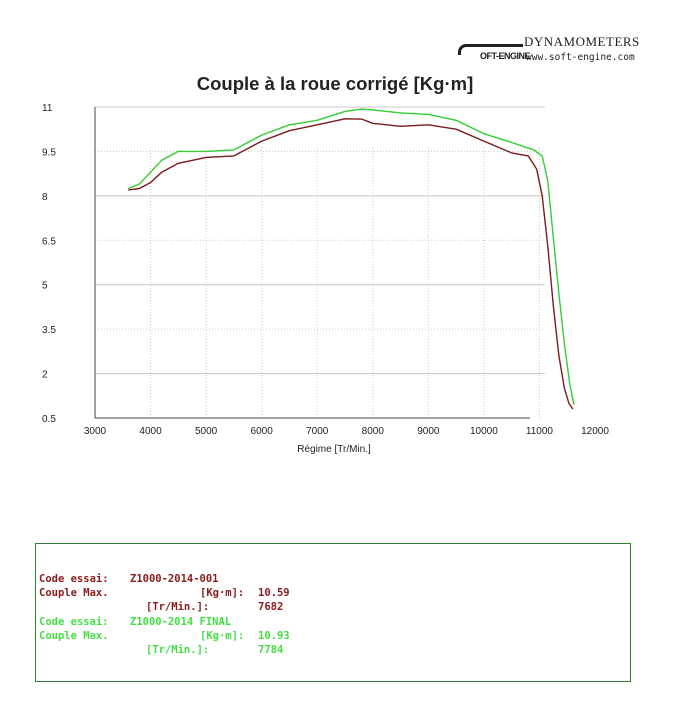 Image resolution: width=678 pixels, height=720 pixels. I want to click on x-tick-label: 10000, so click(484, 431).